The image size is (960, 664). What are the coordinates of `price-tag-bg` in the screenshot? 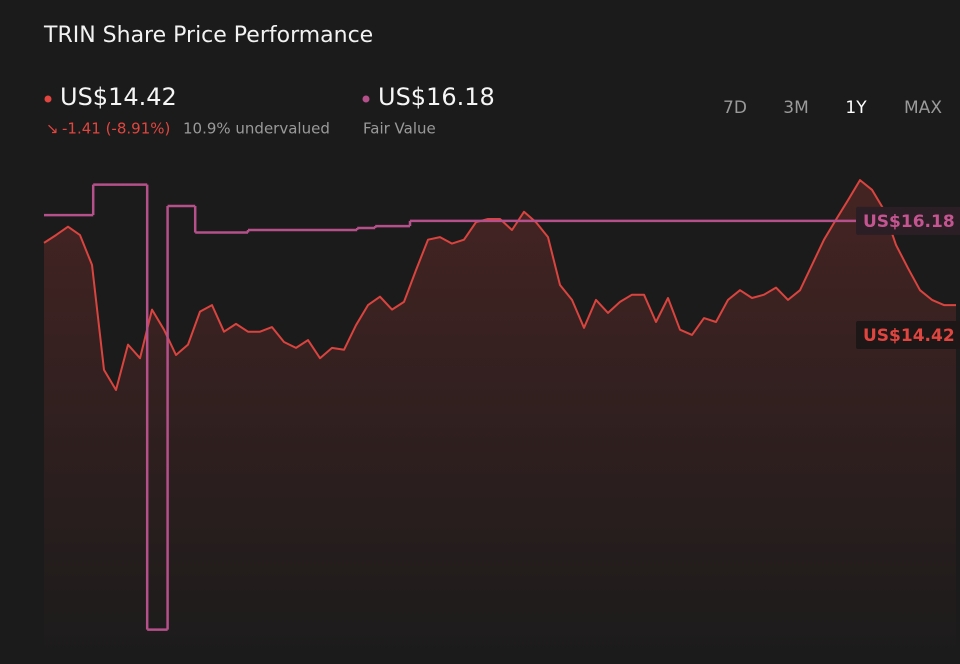 It's located at (908, 335).